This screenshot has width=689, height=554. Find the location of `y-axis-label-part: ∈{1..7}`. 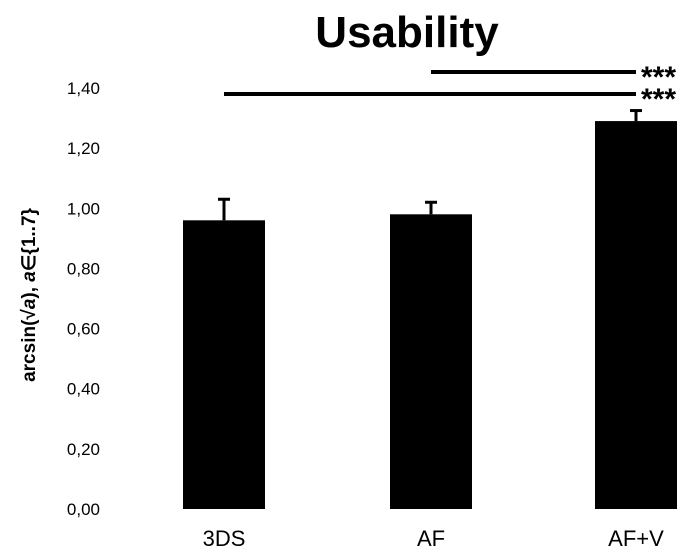

y-axis-label-part: ∈{1..7} is located at coordinates (29, 239).